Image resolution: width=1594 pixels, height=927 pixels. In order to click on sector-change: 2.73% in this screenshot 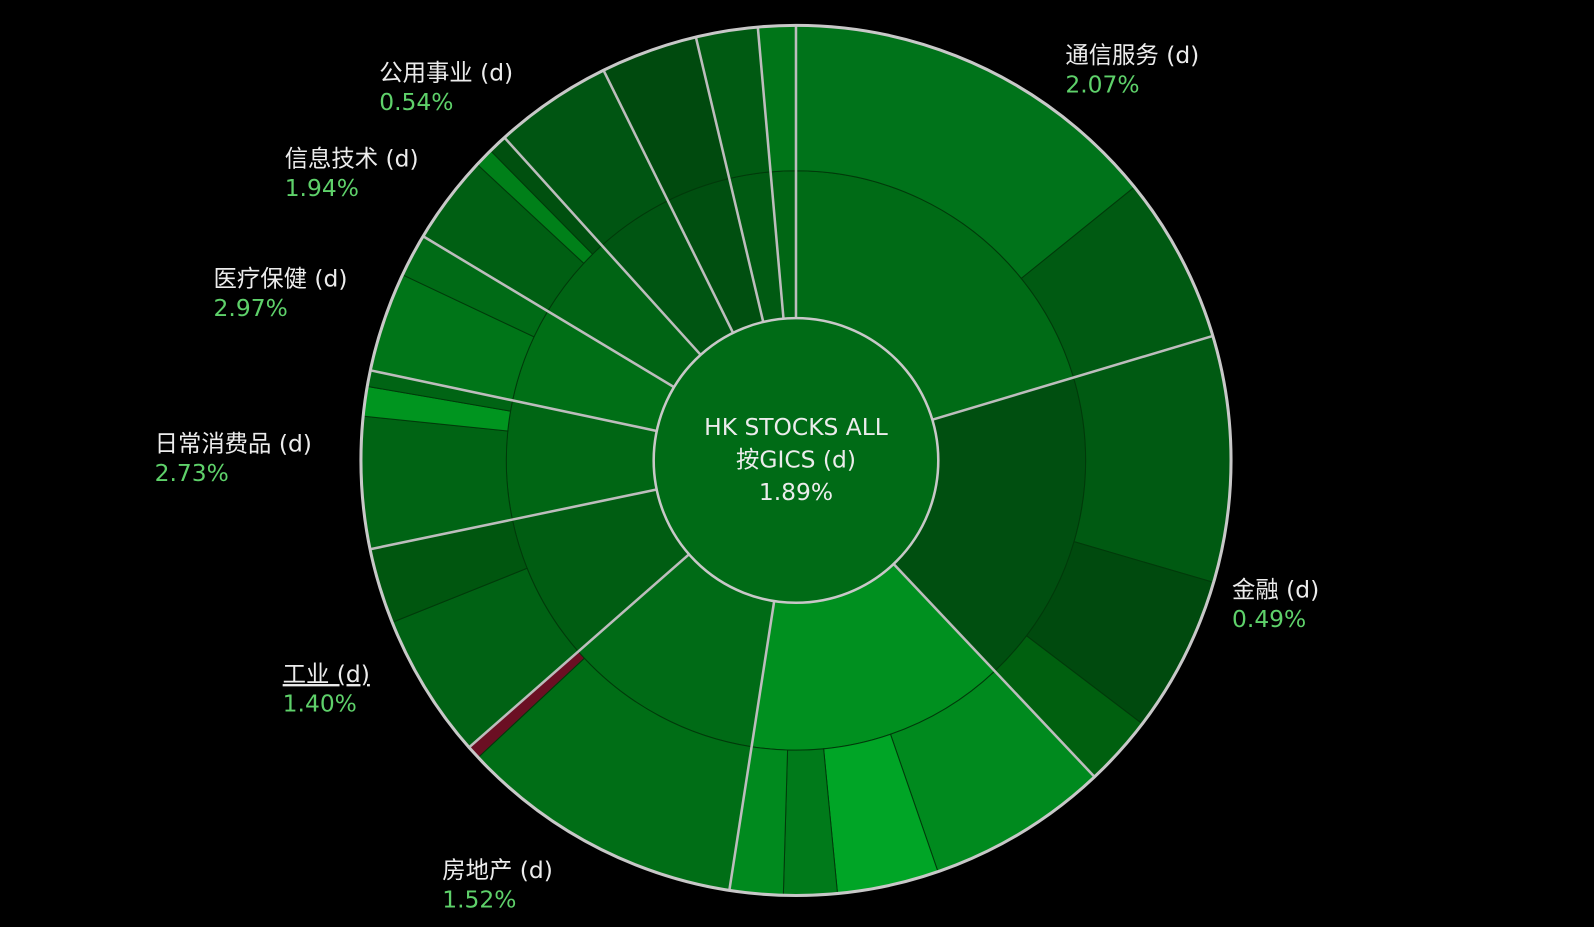, I will do `click(192, 473)`.